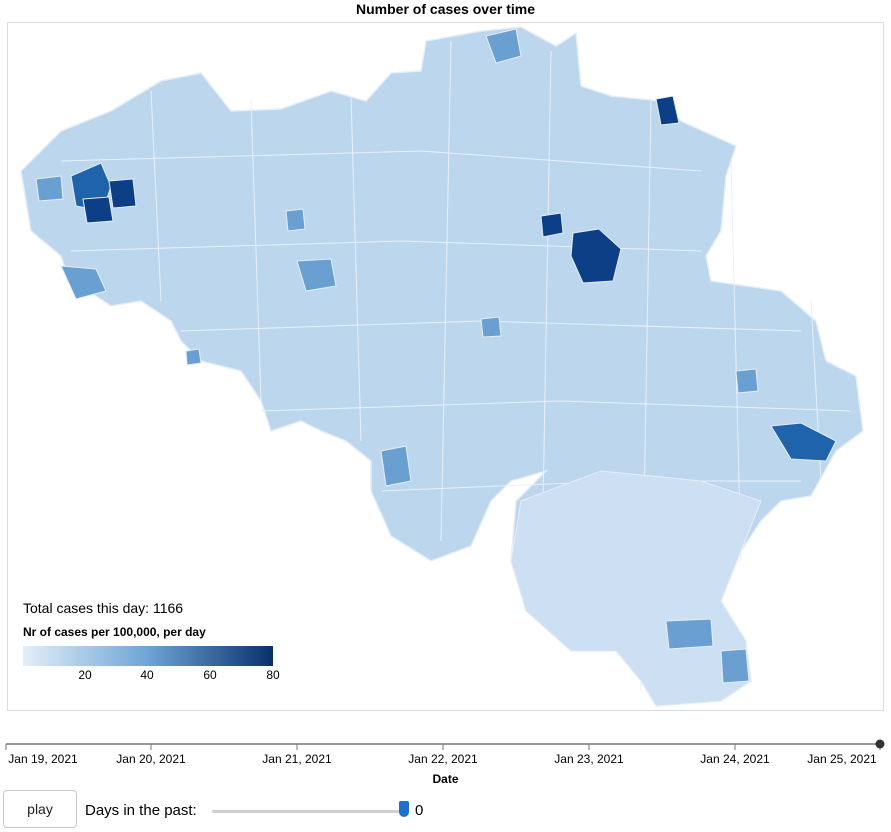  I want to click on legend-tick-label: 40, so click(147, 675).